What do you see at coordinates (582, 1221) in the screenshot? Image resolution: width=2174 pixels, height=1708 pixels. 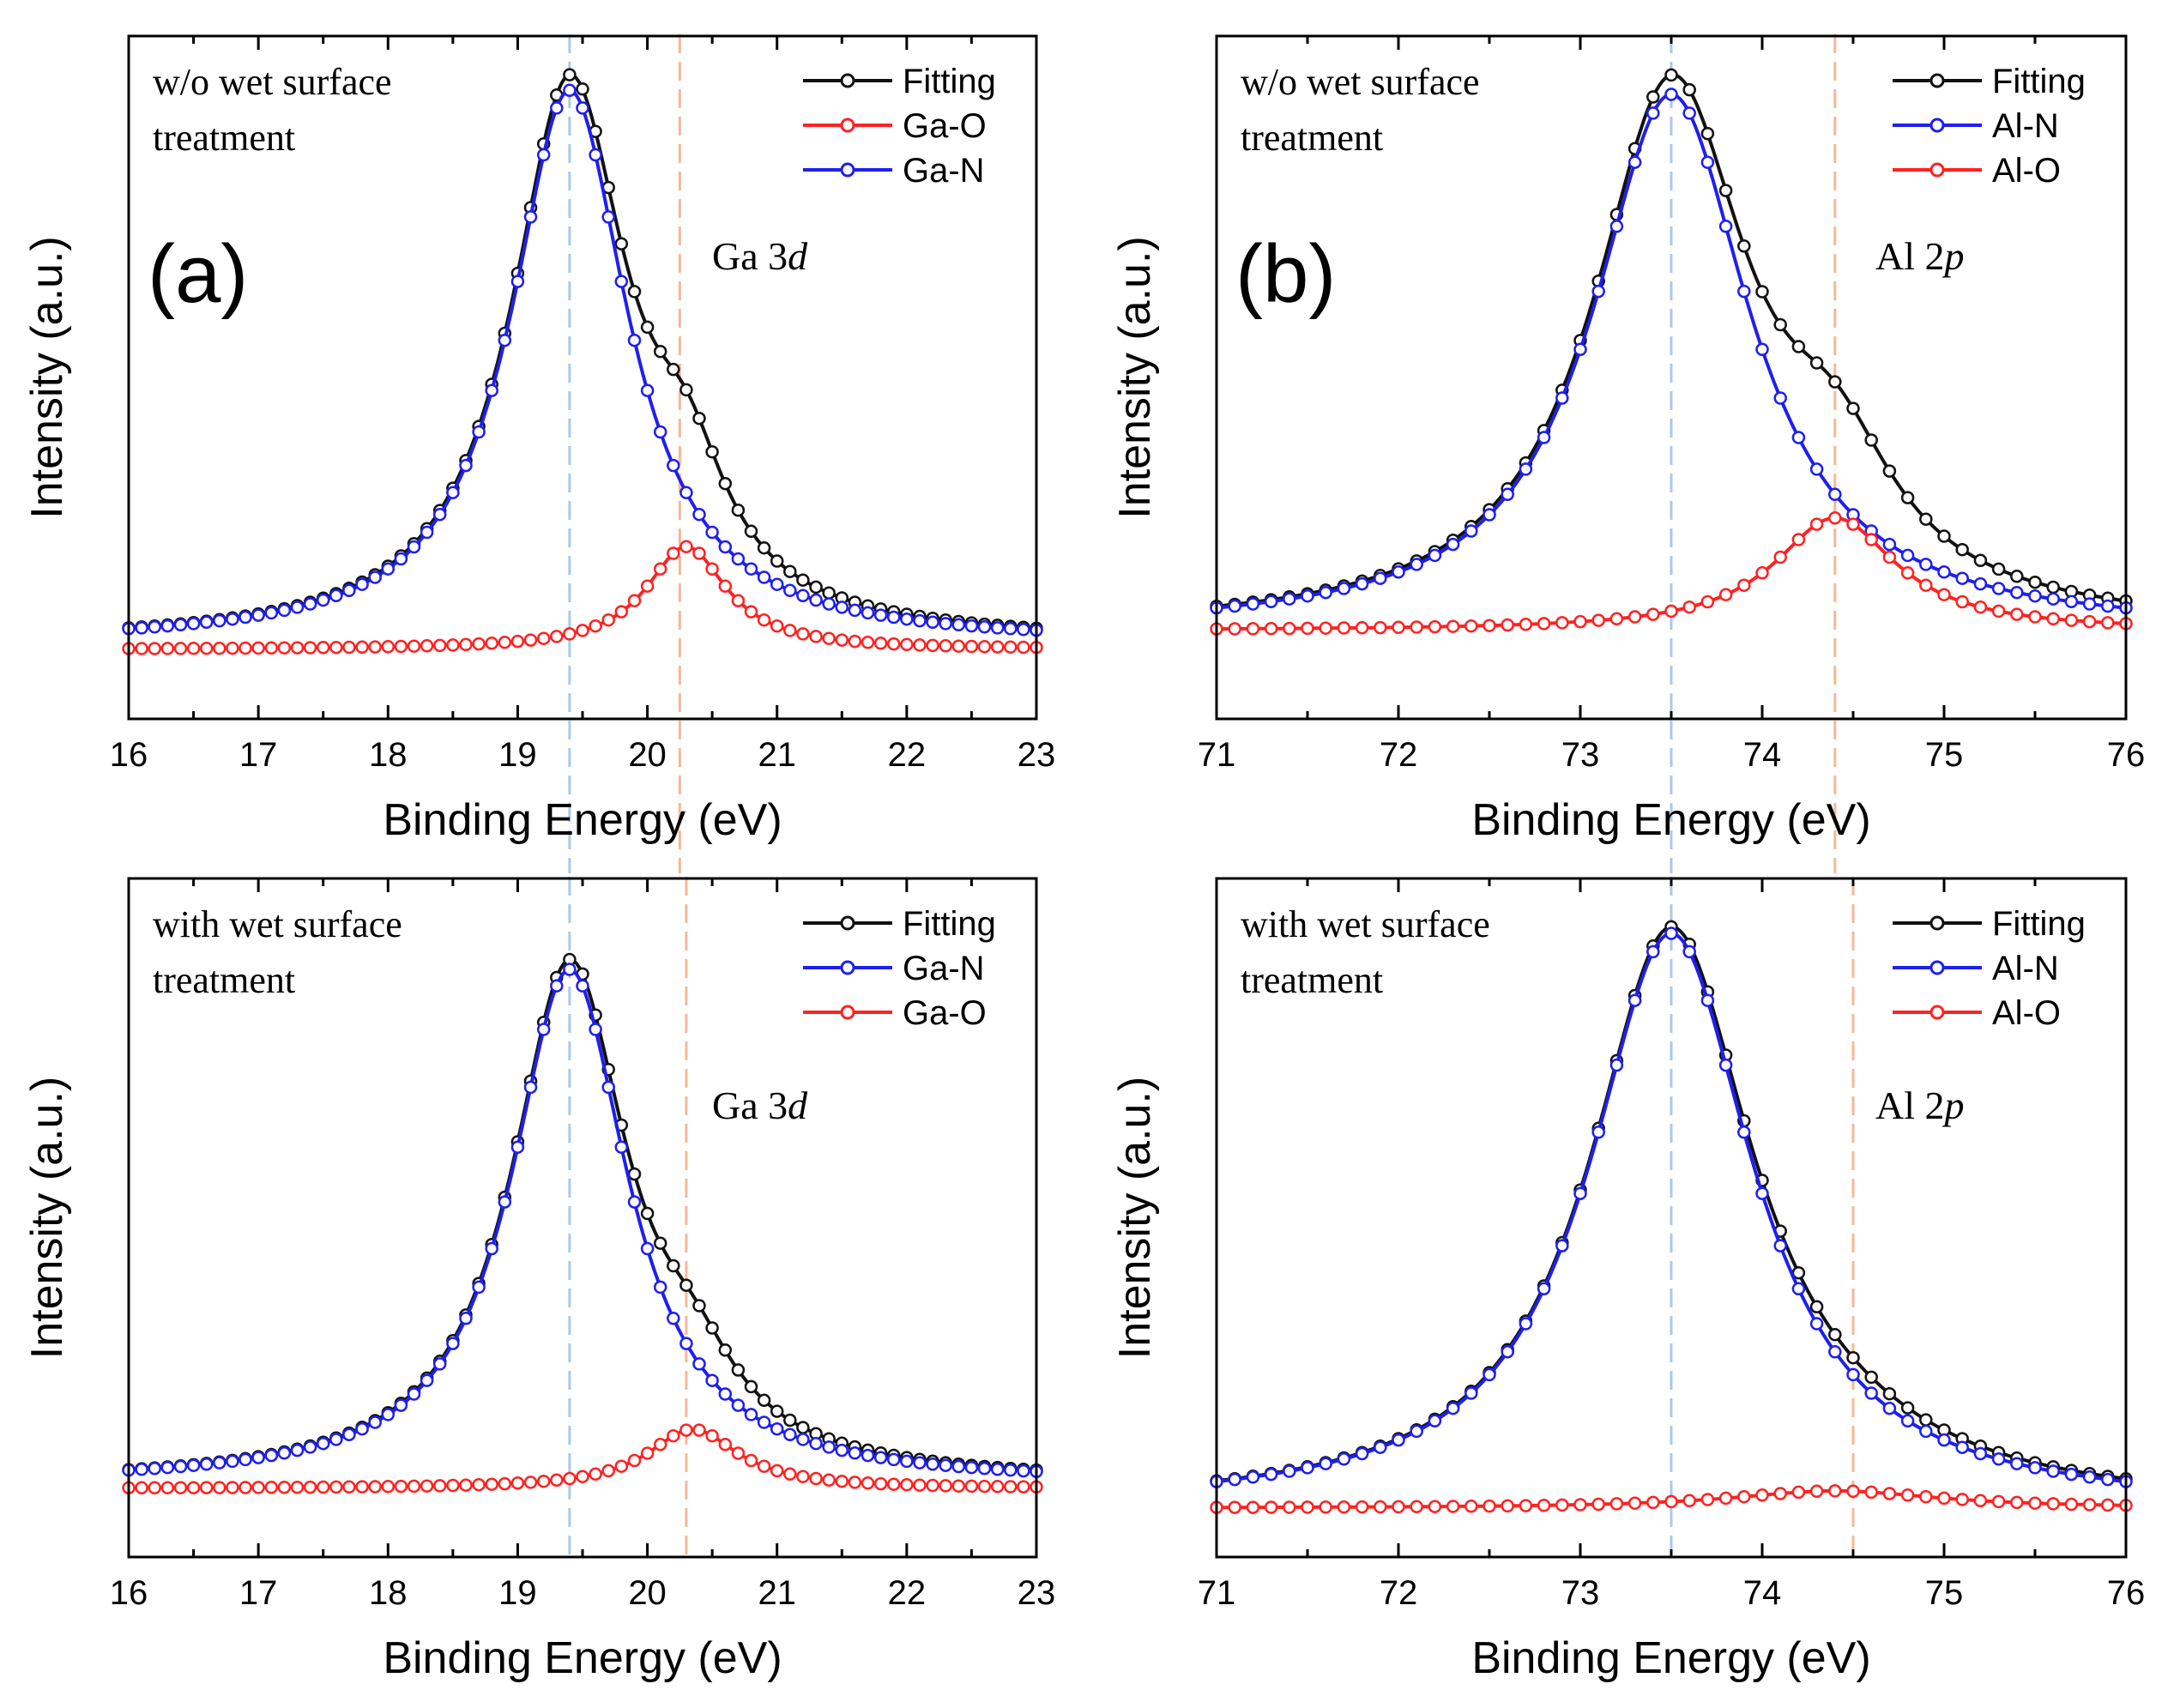 I see `series-line-ga-n` at bounding box center [582, 1221].